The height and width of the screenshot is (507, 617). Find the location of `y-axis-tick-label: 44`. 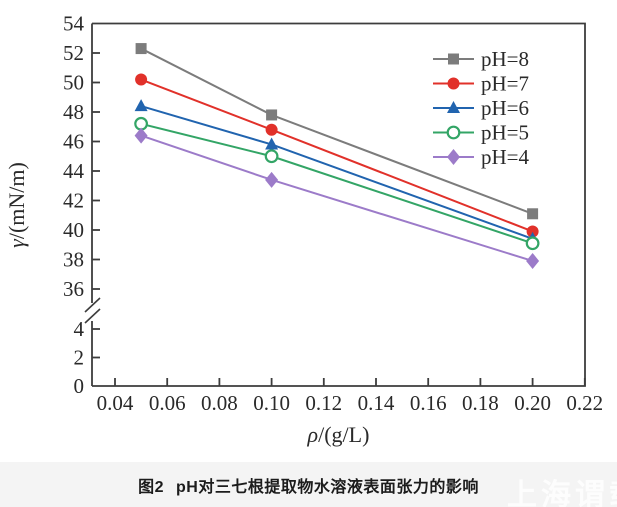

y-axis-tick-label: 44 is located at coordinates (74, 171).